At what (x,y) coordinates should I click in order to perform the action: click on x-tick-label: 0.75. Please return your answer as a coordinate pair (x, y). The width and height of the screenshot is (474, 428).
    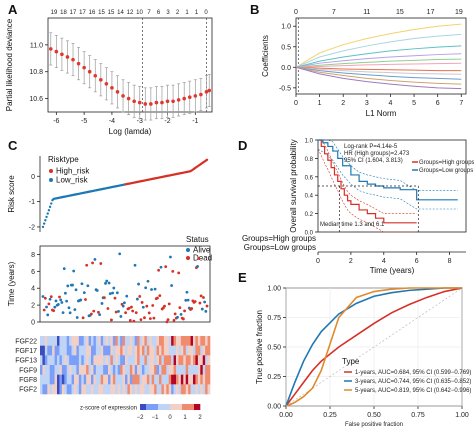
    Looking at the image, I should click on (418, 415).